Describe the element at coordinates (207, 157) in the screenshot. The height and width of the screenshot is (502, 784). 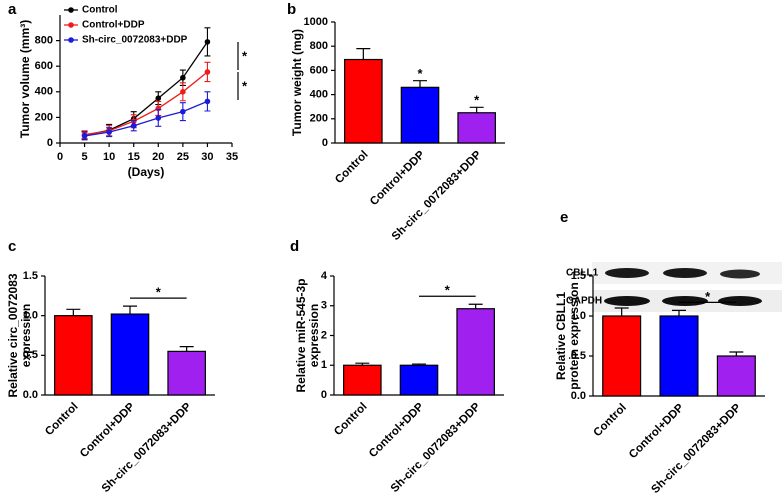
I see `x-tick-label: 30` at that location.